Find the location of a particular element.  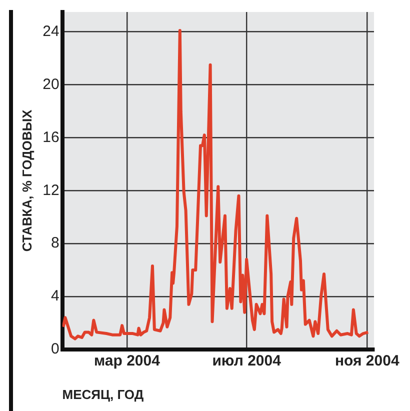

x-tick-label: ноя 2004 is located at coordinates (367, 361).